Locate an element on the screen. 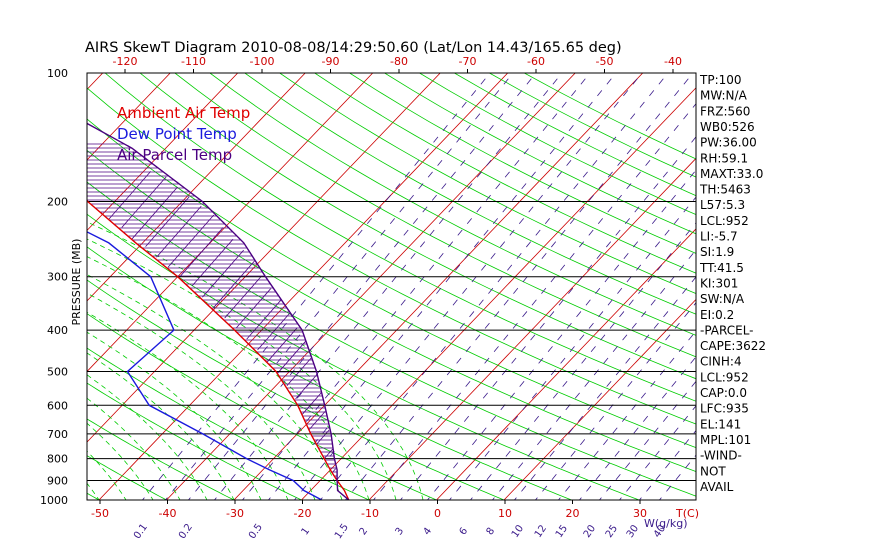  stat-line: SW:N/A is located at coordinates (722, 299).